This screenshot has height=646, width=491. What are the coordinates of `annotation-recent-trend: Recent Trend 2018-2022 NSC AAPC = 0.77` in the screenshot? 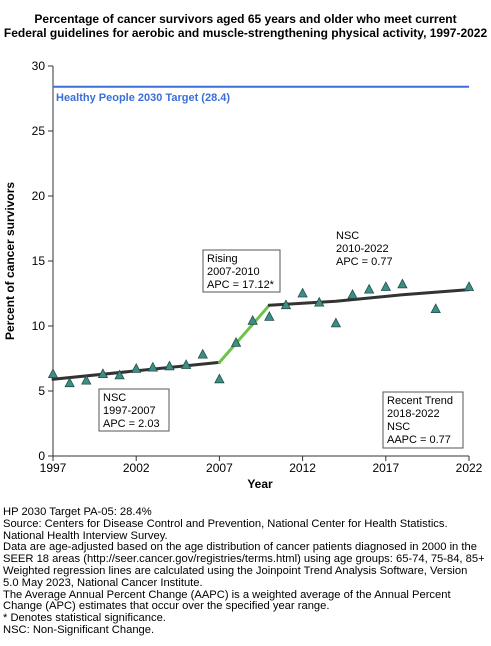 It's located at (423, 420).